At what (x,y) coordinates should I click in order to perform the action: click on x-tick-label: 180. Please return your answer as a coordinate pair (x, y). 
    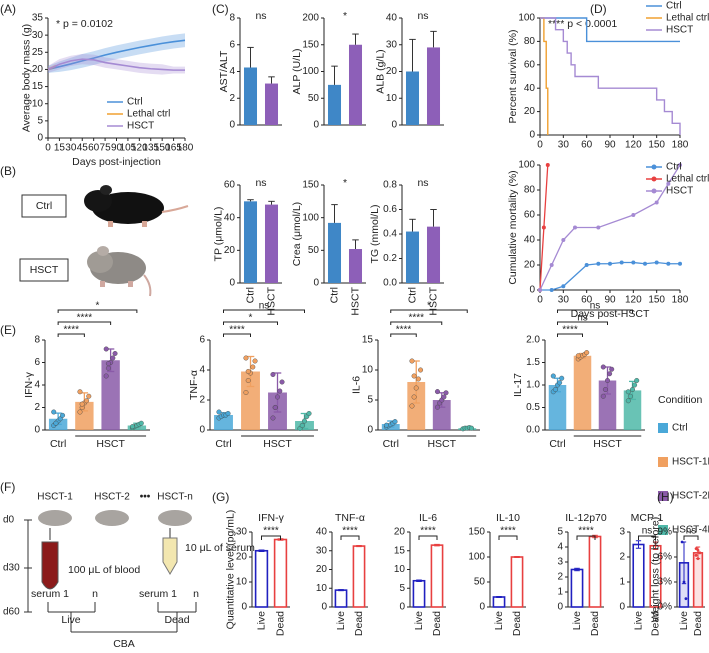
    Looking at the image, I should click on (185, 148).